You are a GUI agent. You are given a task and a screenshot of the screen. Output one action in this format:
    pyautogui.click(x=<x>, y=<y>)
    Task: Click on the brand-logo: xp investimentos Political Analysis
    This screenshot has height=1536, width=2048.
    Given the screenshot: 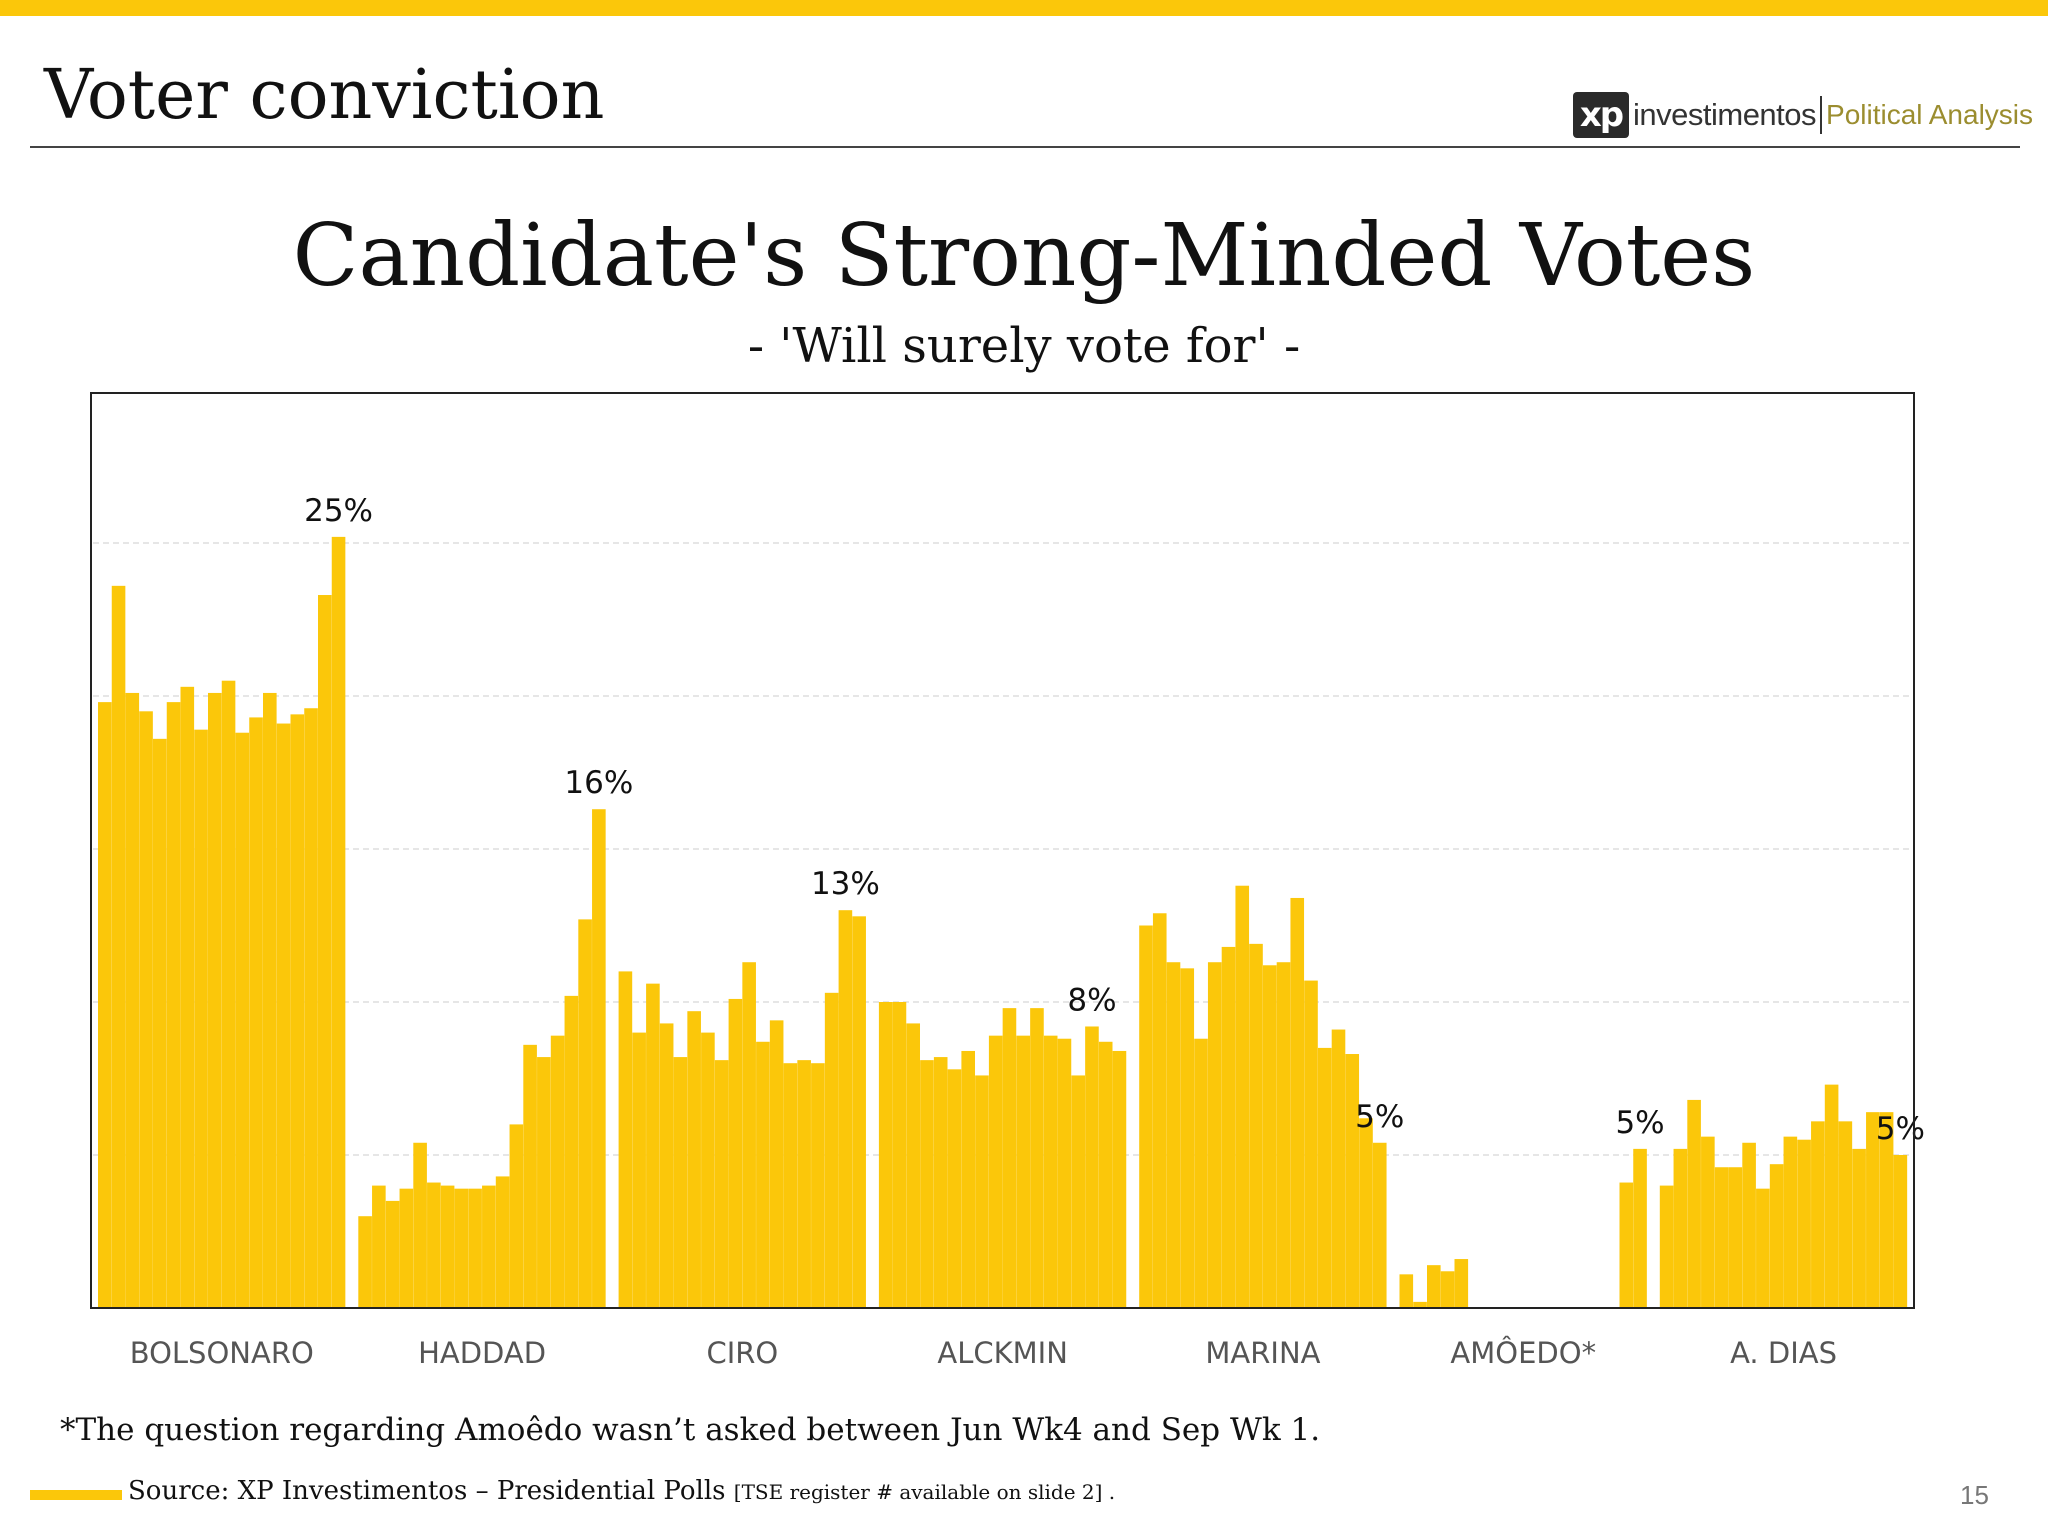 What is the action you would take?
    pyautogui.click(x=1803, y=115)
    